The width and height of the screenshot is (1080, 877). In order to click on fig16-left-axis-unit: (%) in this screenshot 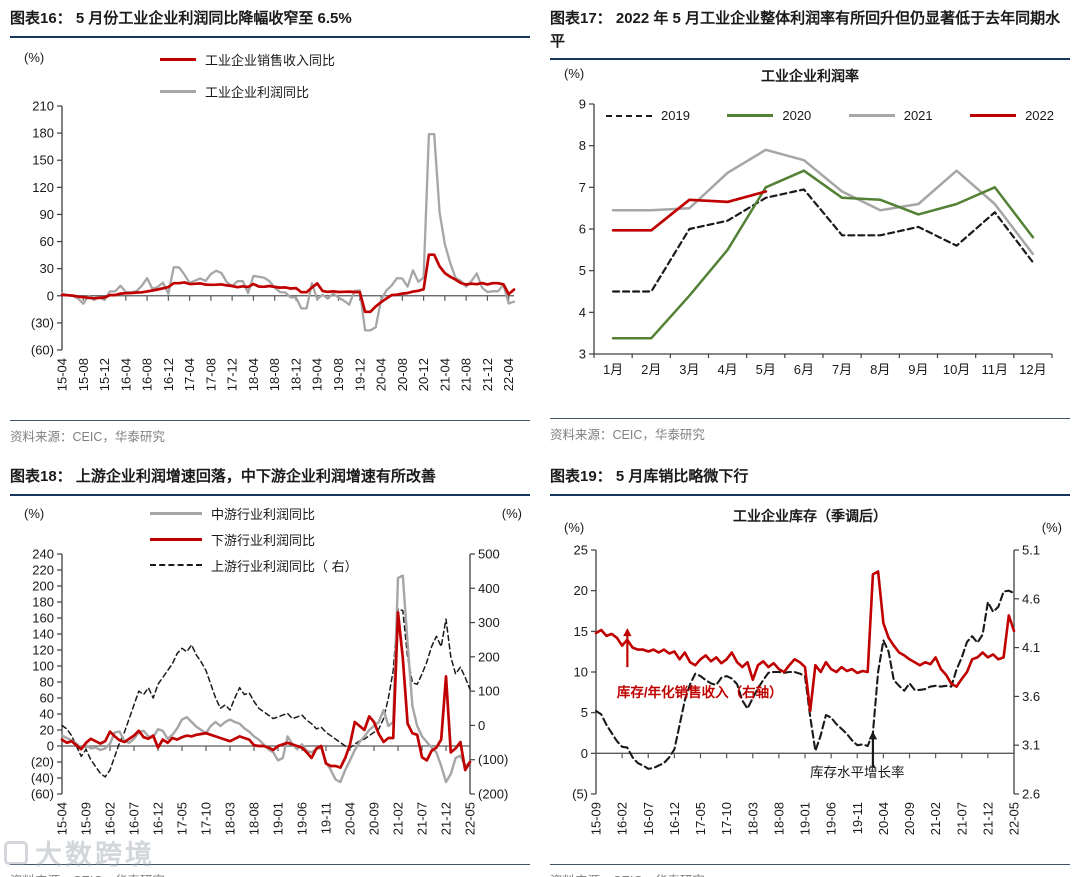, I will do `click(34, 57)`.